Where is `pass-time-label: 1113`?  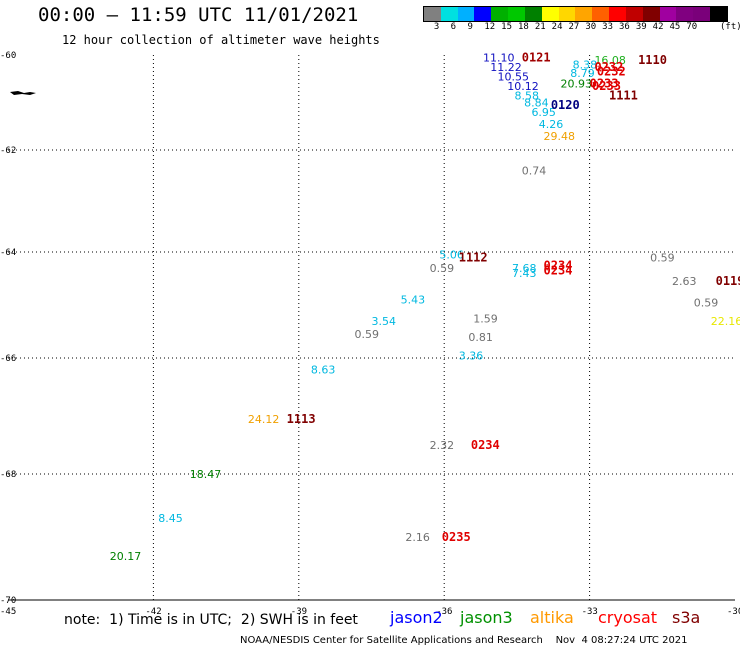
pass-time-label: 1113 is located at coordinates (301, 419).